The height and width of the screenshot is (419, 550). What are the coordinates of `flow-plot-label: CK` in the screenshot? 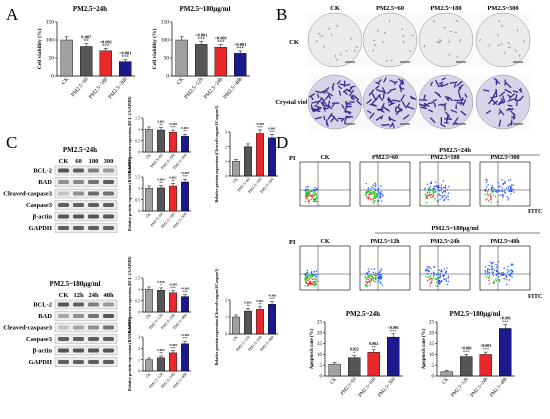 It's located at (325, 158).